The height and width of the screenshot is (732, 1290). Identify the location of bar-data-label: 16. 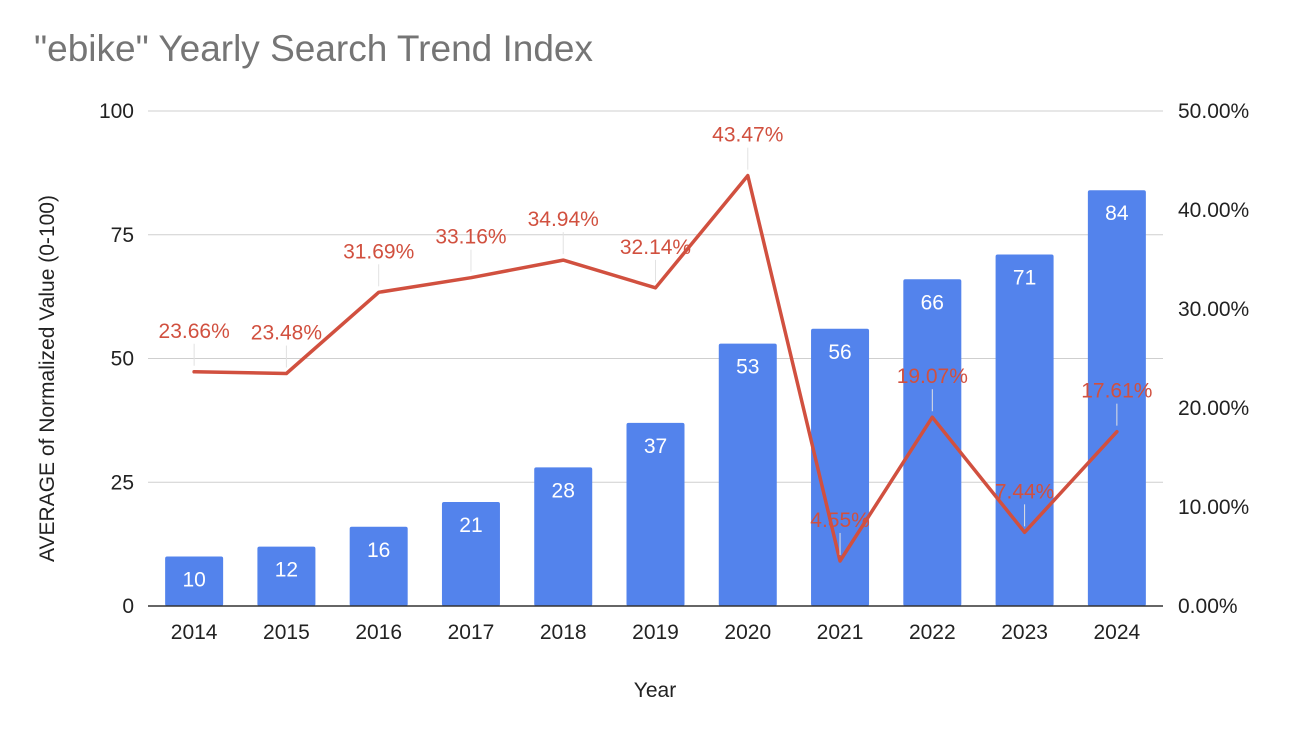
(378, 550).